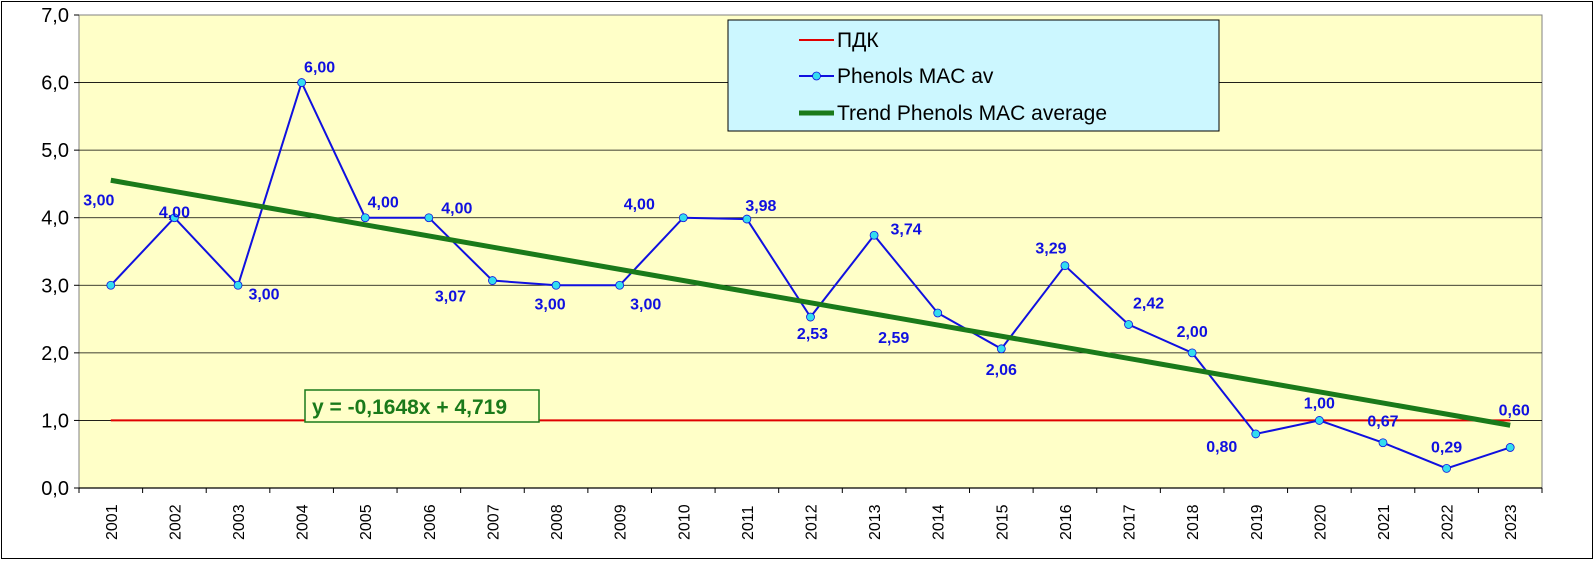 This screenshot has width=1594, height=563. I want to click on x-tick-label: 2015, so click(1002, 522).